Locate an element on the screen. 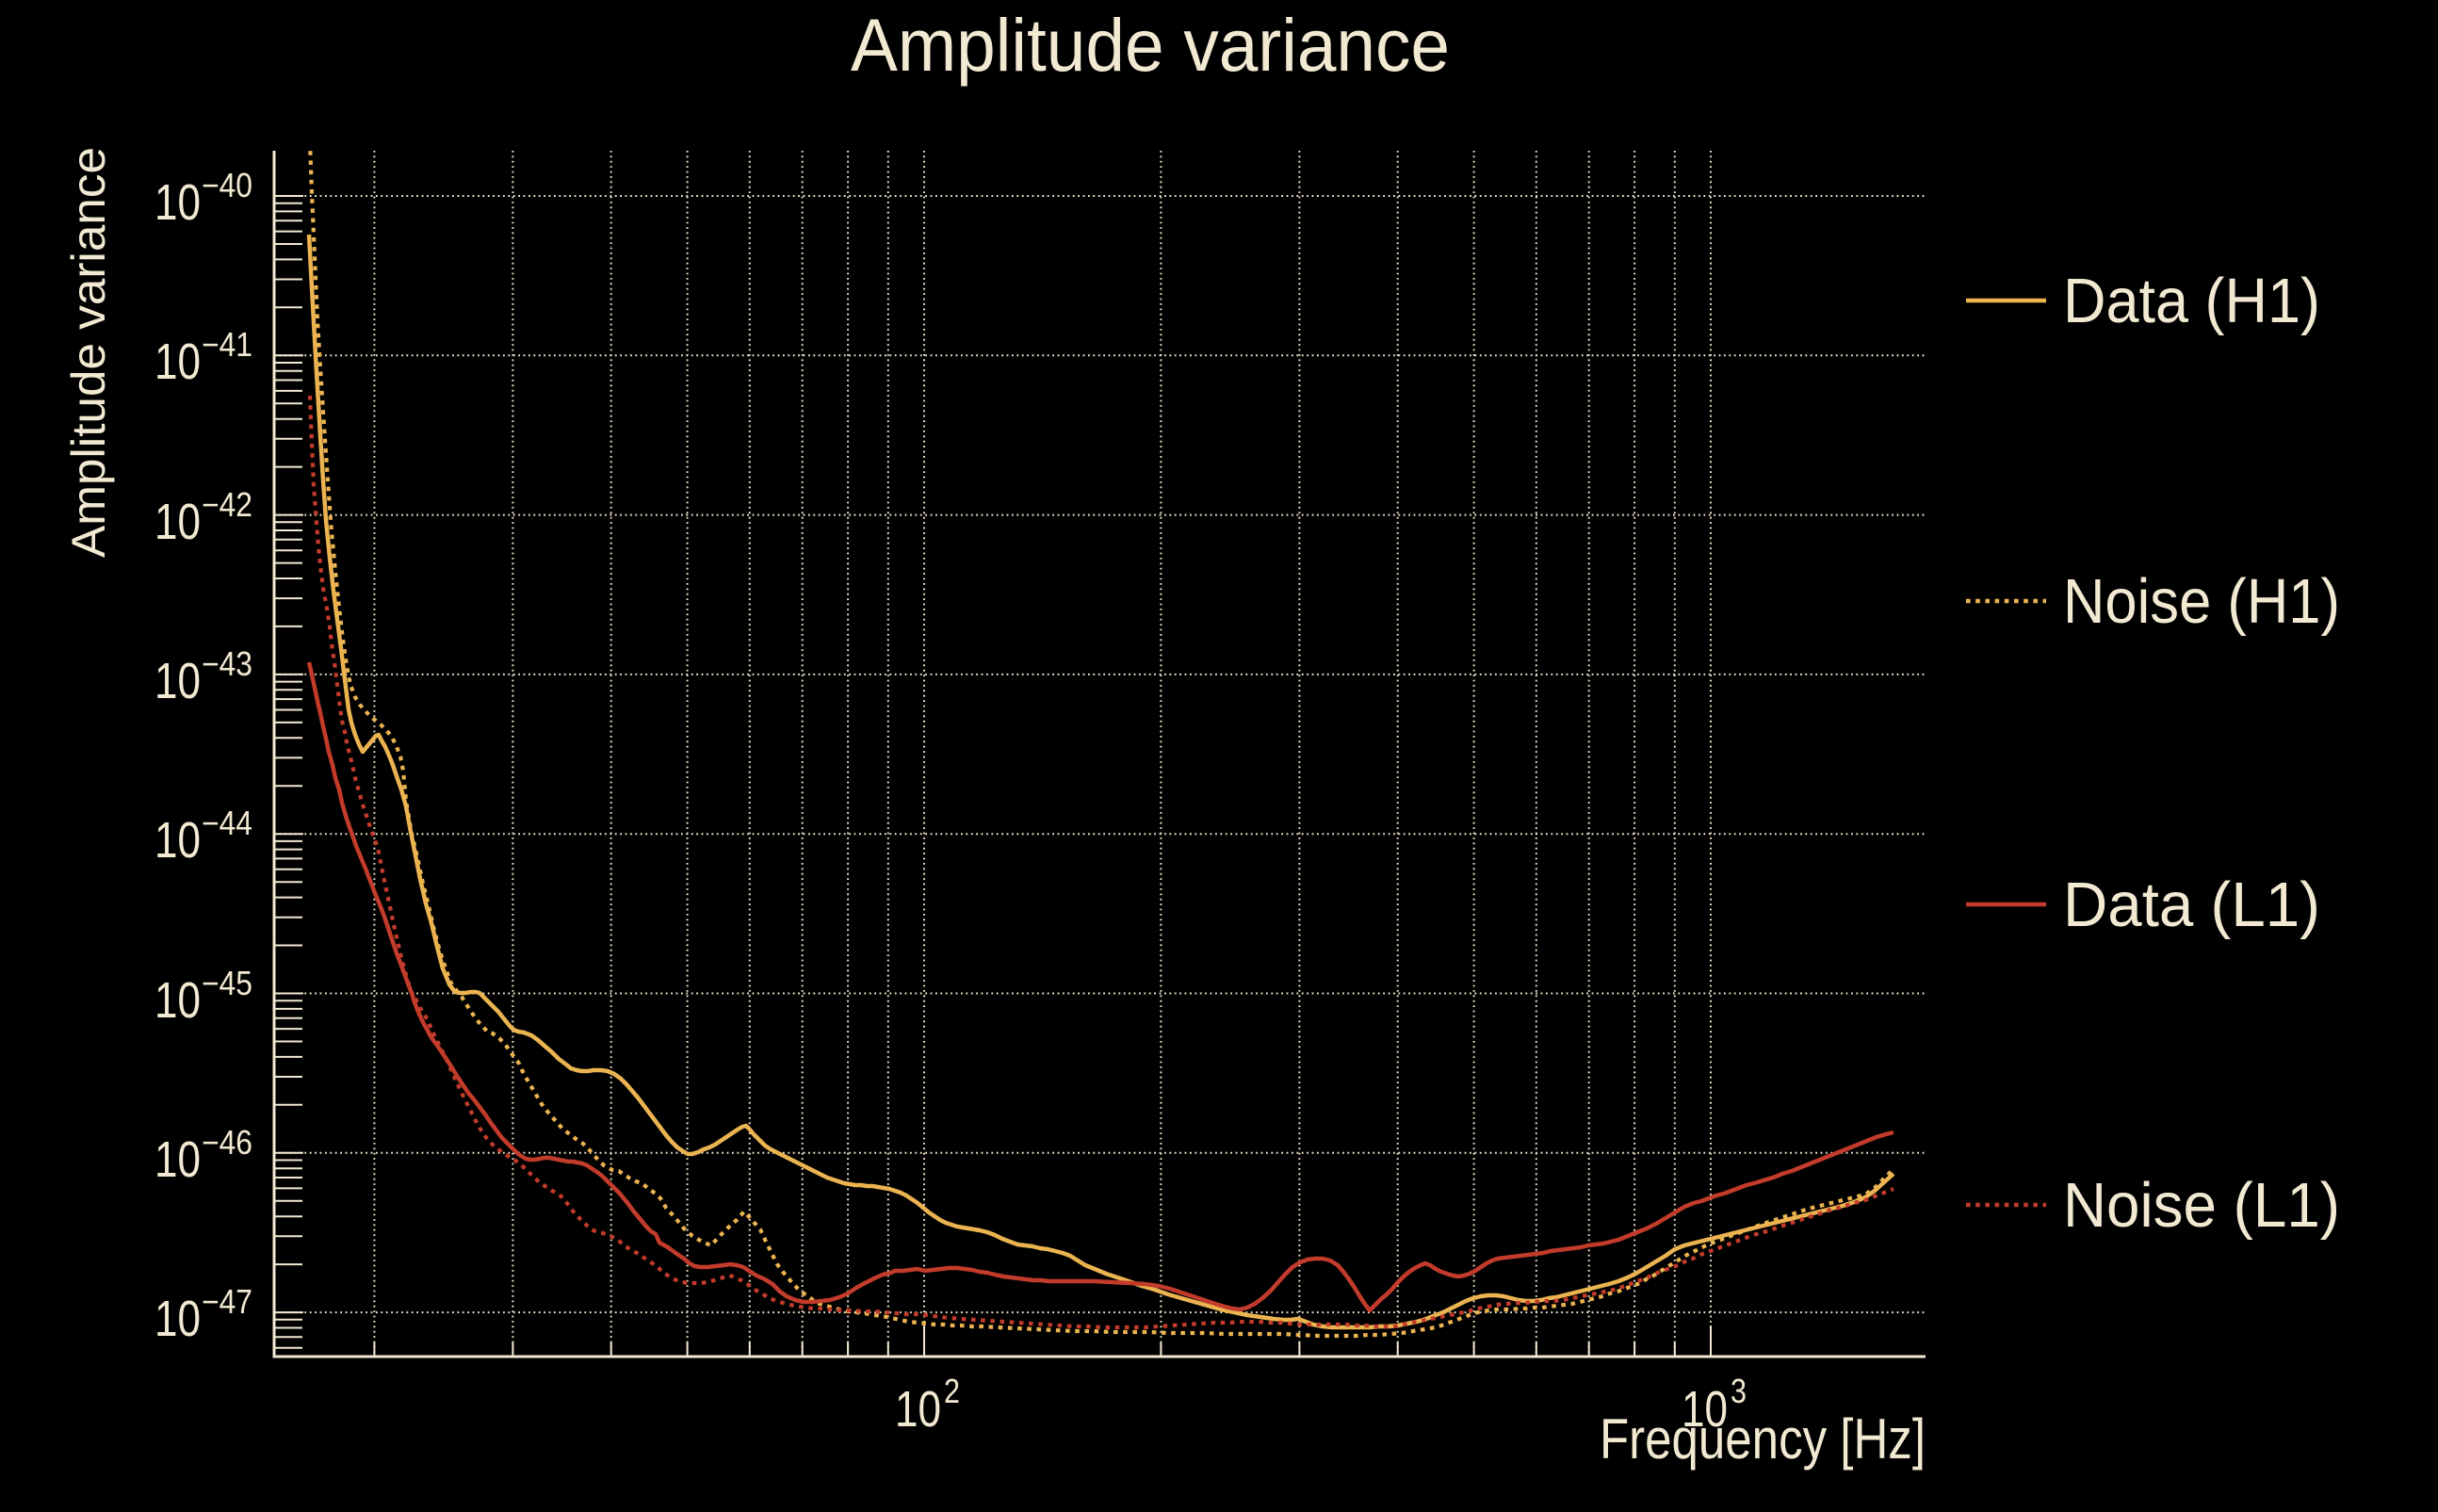 This screenshot has width=2438, height=1512. svg-text: −42 is located at coordinates (227, 504).